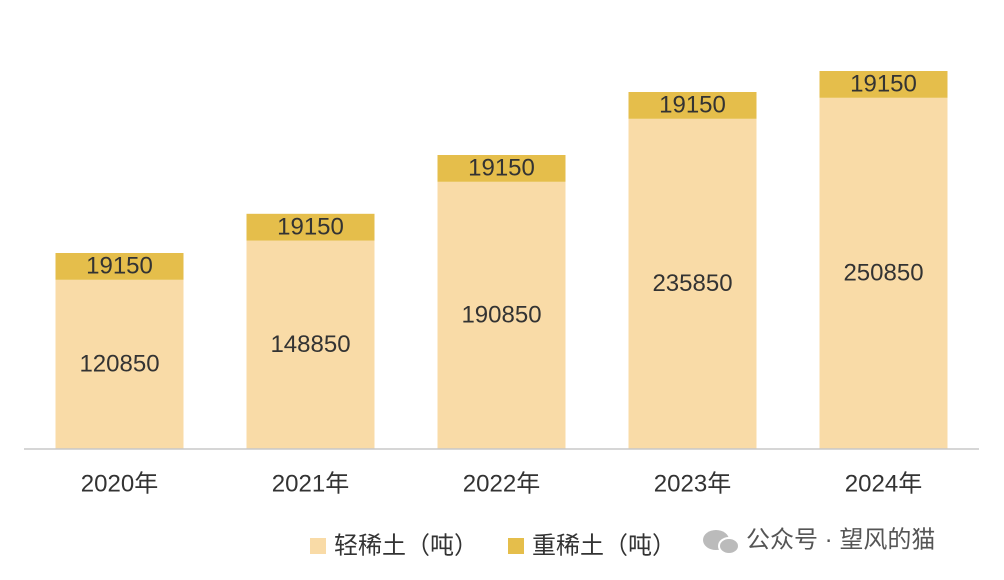 This screenshot has width=1004, height=580. Describe the element at coordinates (840, 539) in the screenshot. I see `watermark-text: 公众号 · 望风的猫` at that location.